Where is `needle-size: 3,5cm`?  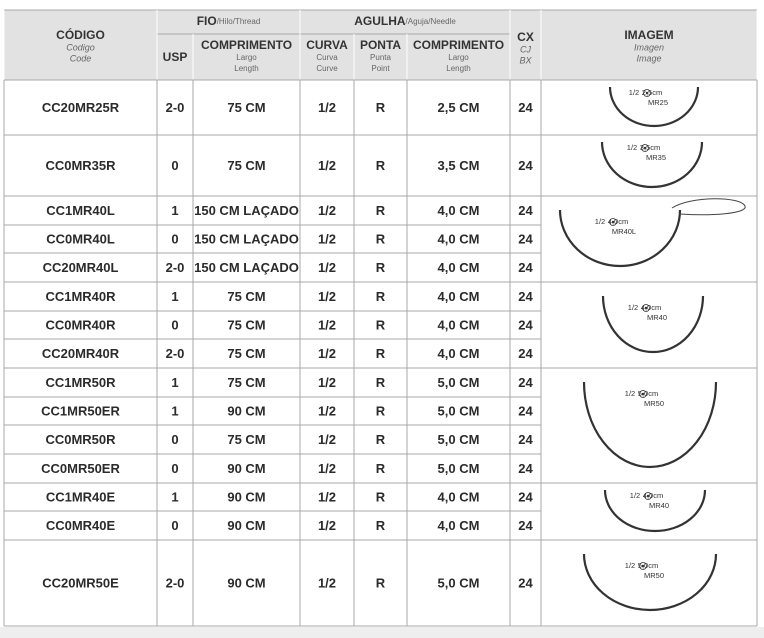 needle-size: 3,5cm is located at coordinates (650, 147).